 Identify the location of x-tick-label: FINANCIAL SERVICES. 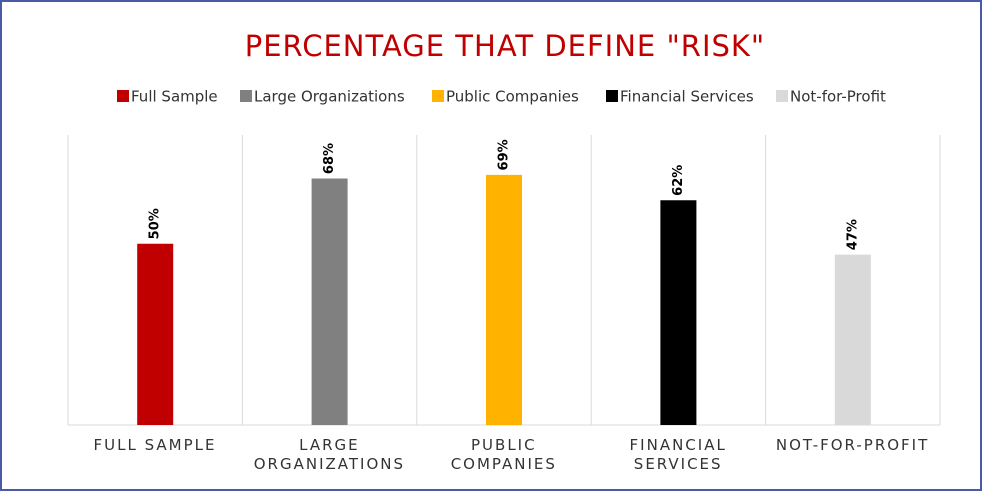
(678, 454).